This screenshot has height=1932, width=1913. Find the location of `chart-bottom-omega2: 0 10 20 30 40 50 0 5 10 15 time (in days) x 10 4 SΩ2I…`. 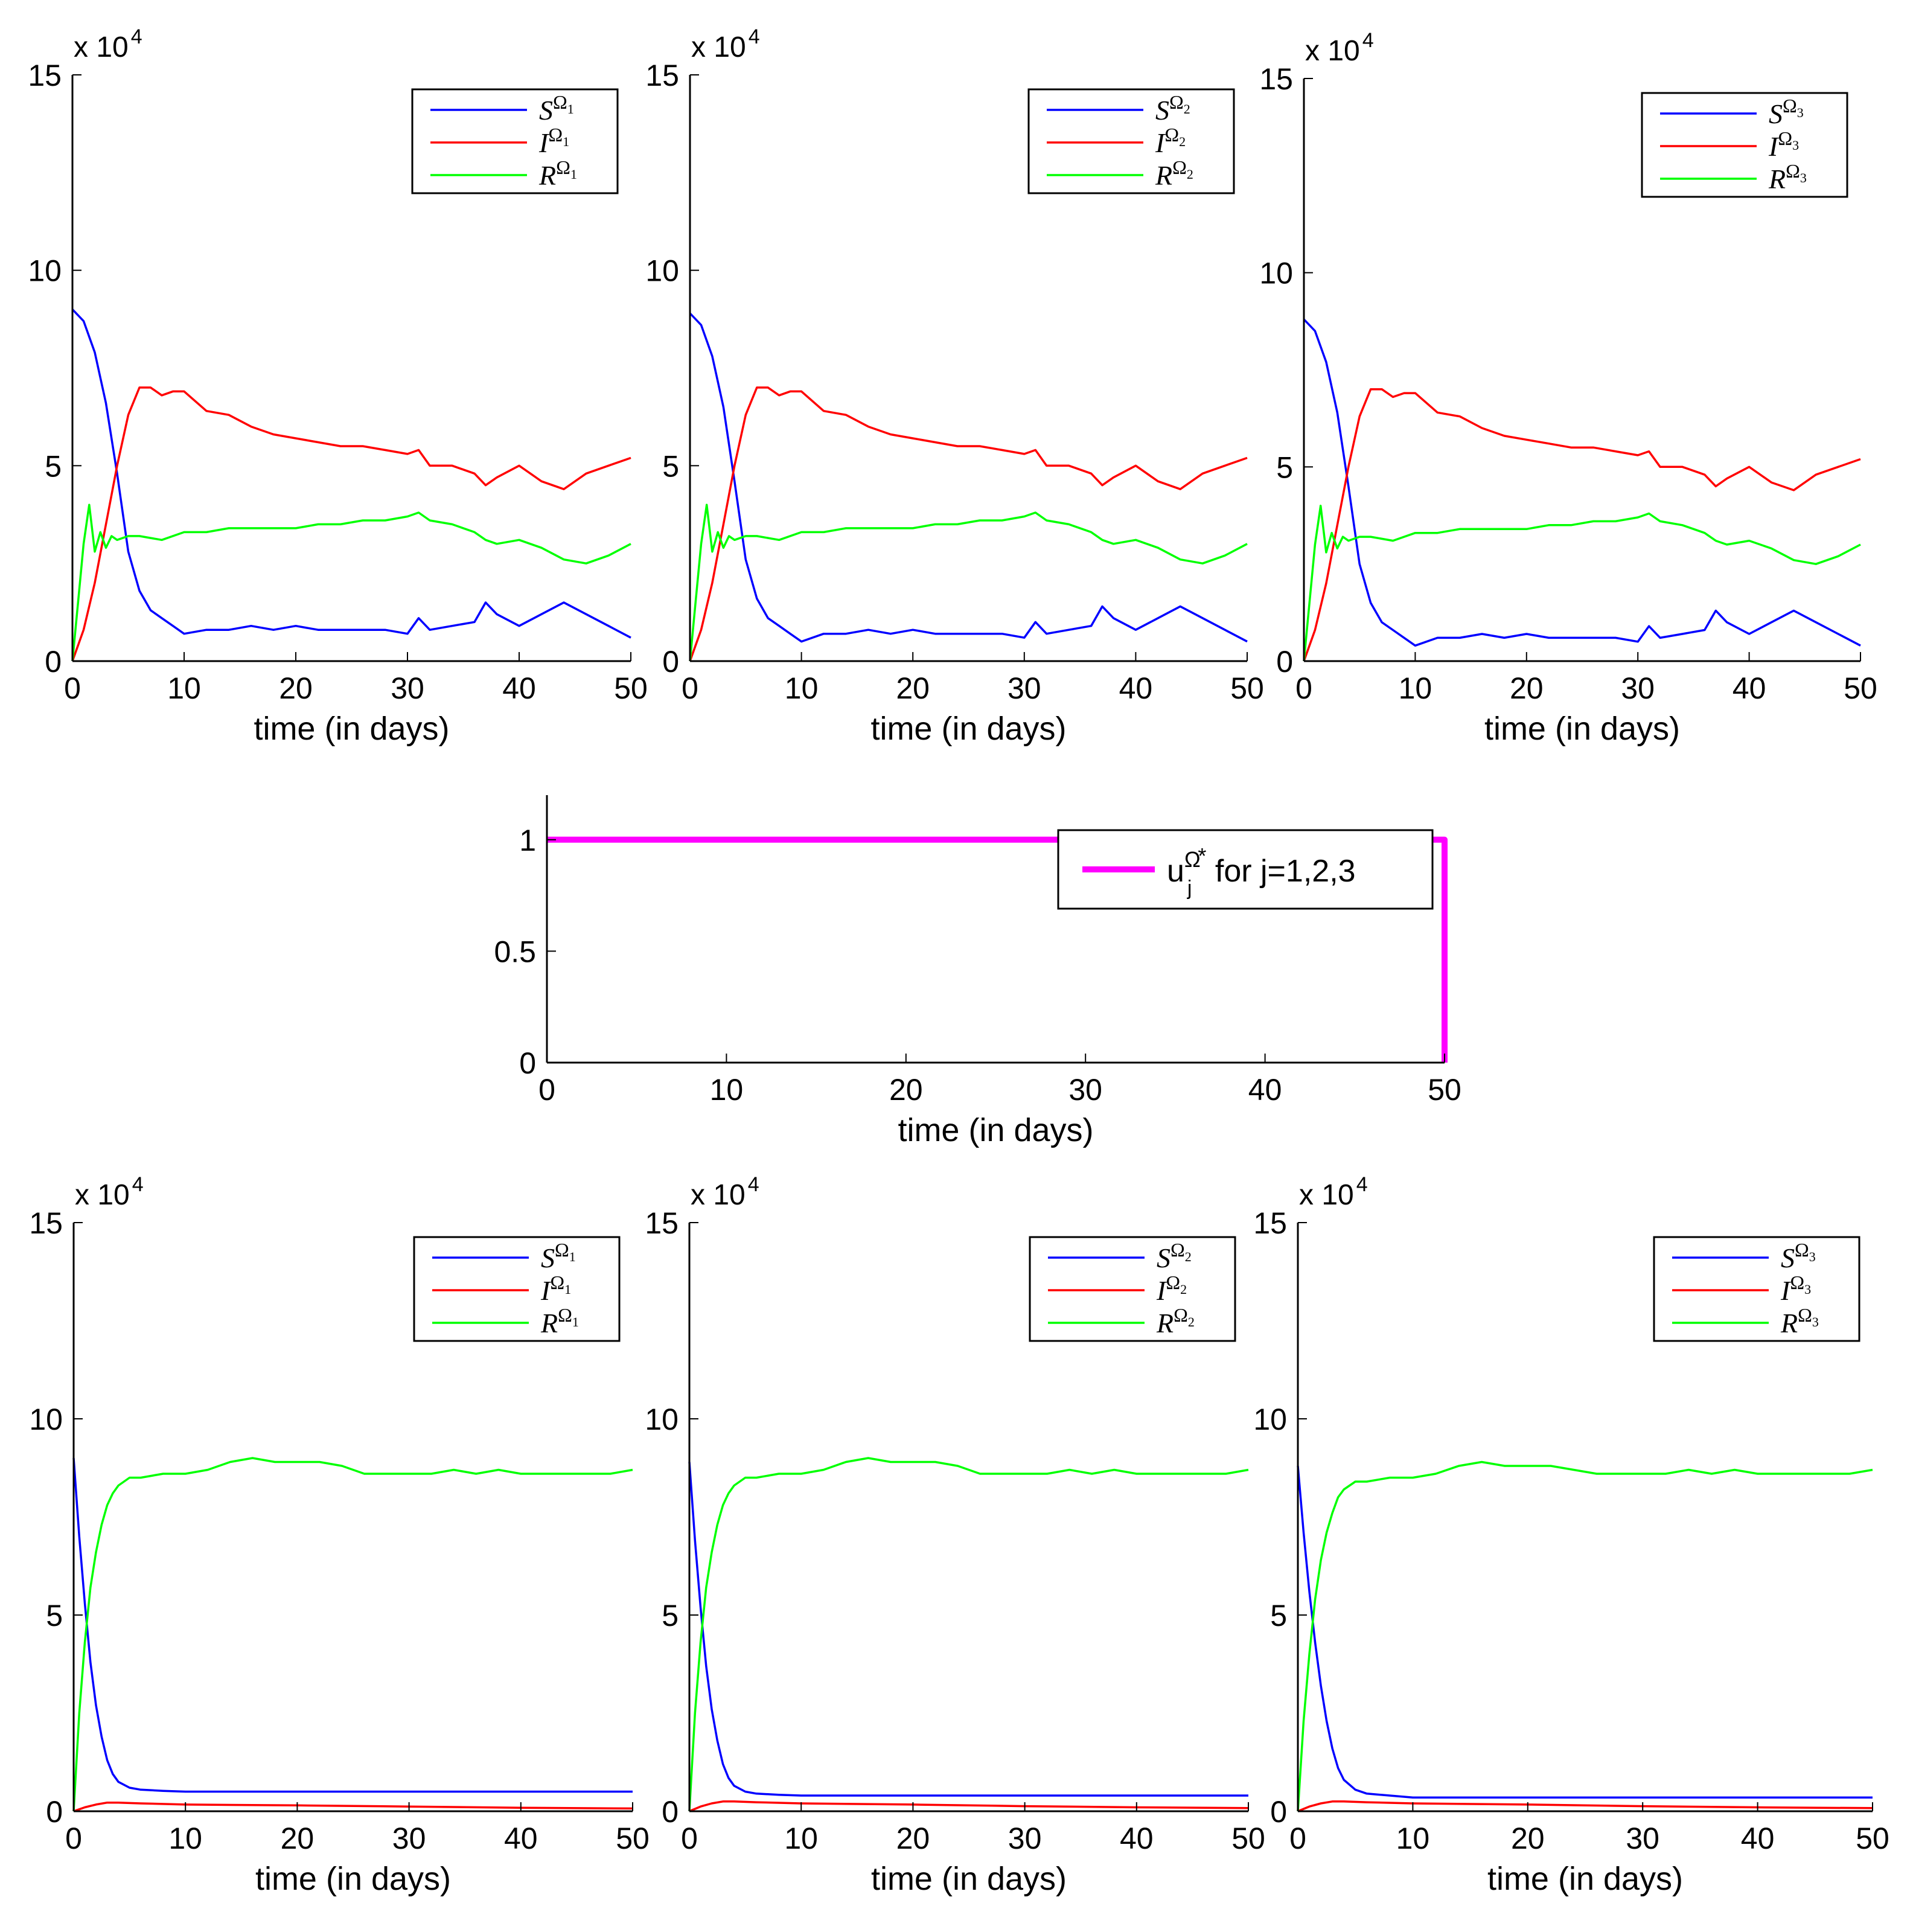

chart-bottom-omega2: 0 10 20 30 40 50 0 5 10 15 time (in days) x 10 4 SΩ2I… is located at coordinates (955, 1535).